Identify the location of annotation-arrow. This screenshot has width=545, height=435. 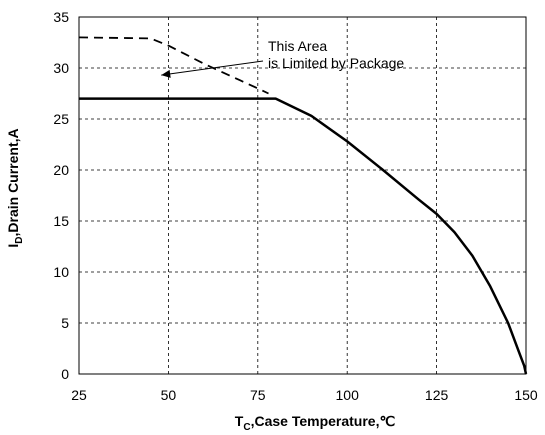
(212, 68).